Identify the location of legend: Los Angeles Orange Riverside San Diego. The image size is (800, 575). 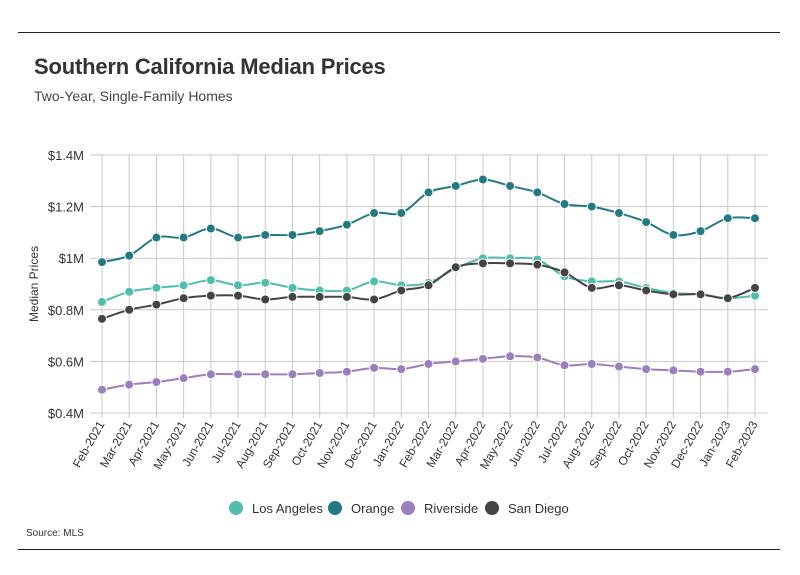
(399, 508).